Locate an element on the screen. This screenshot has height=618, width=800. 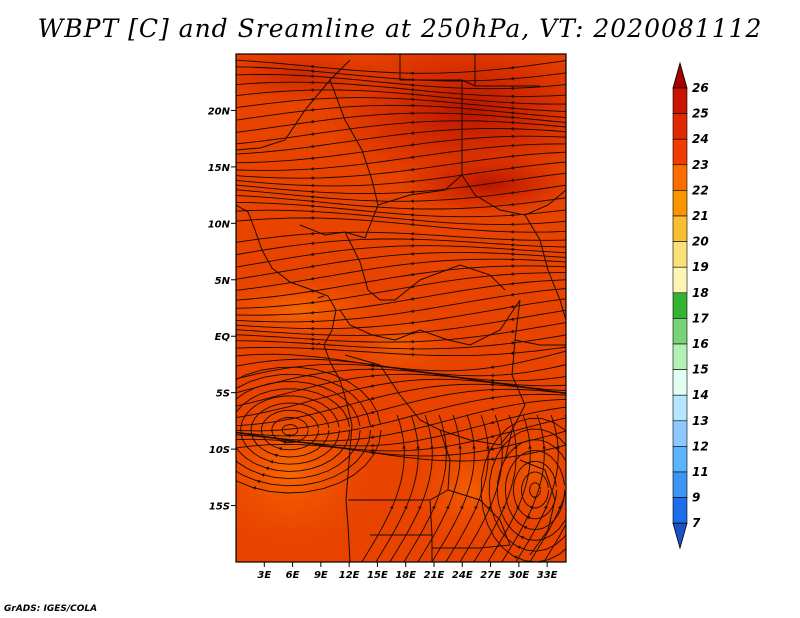
lon-tick-label: 12E is located at coordinates (349, 575).